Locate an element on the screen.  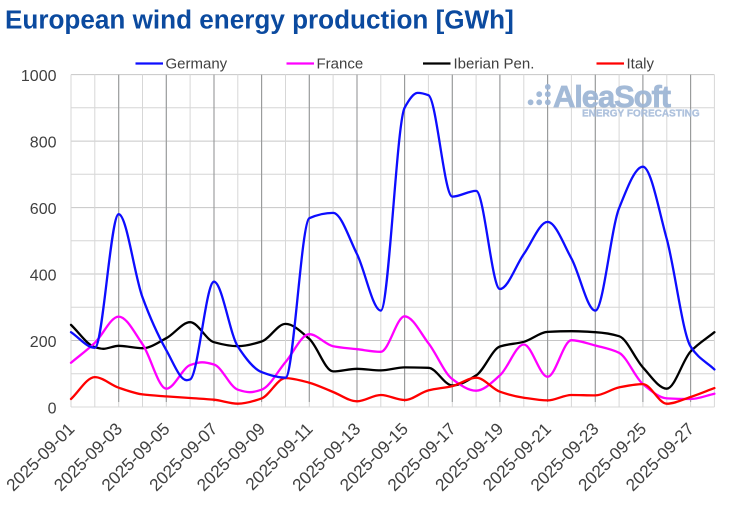
svg-text: Iberian Pen. is located at coordinates (494, 64).